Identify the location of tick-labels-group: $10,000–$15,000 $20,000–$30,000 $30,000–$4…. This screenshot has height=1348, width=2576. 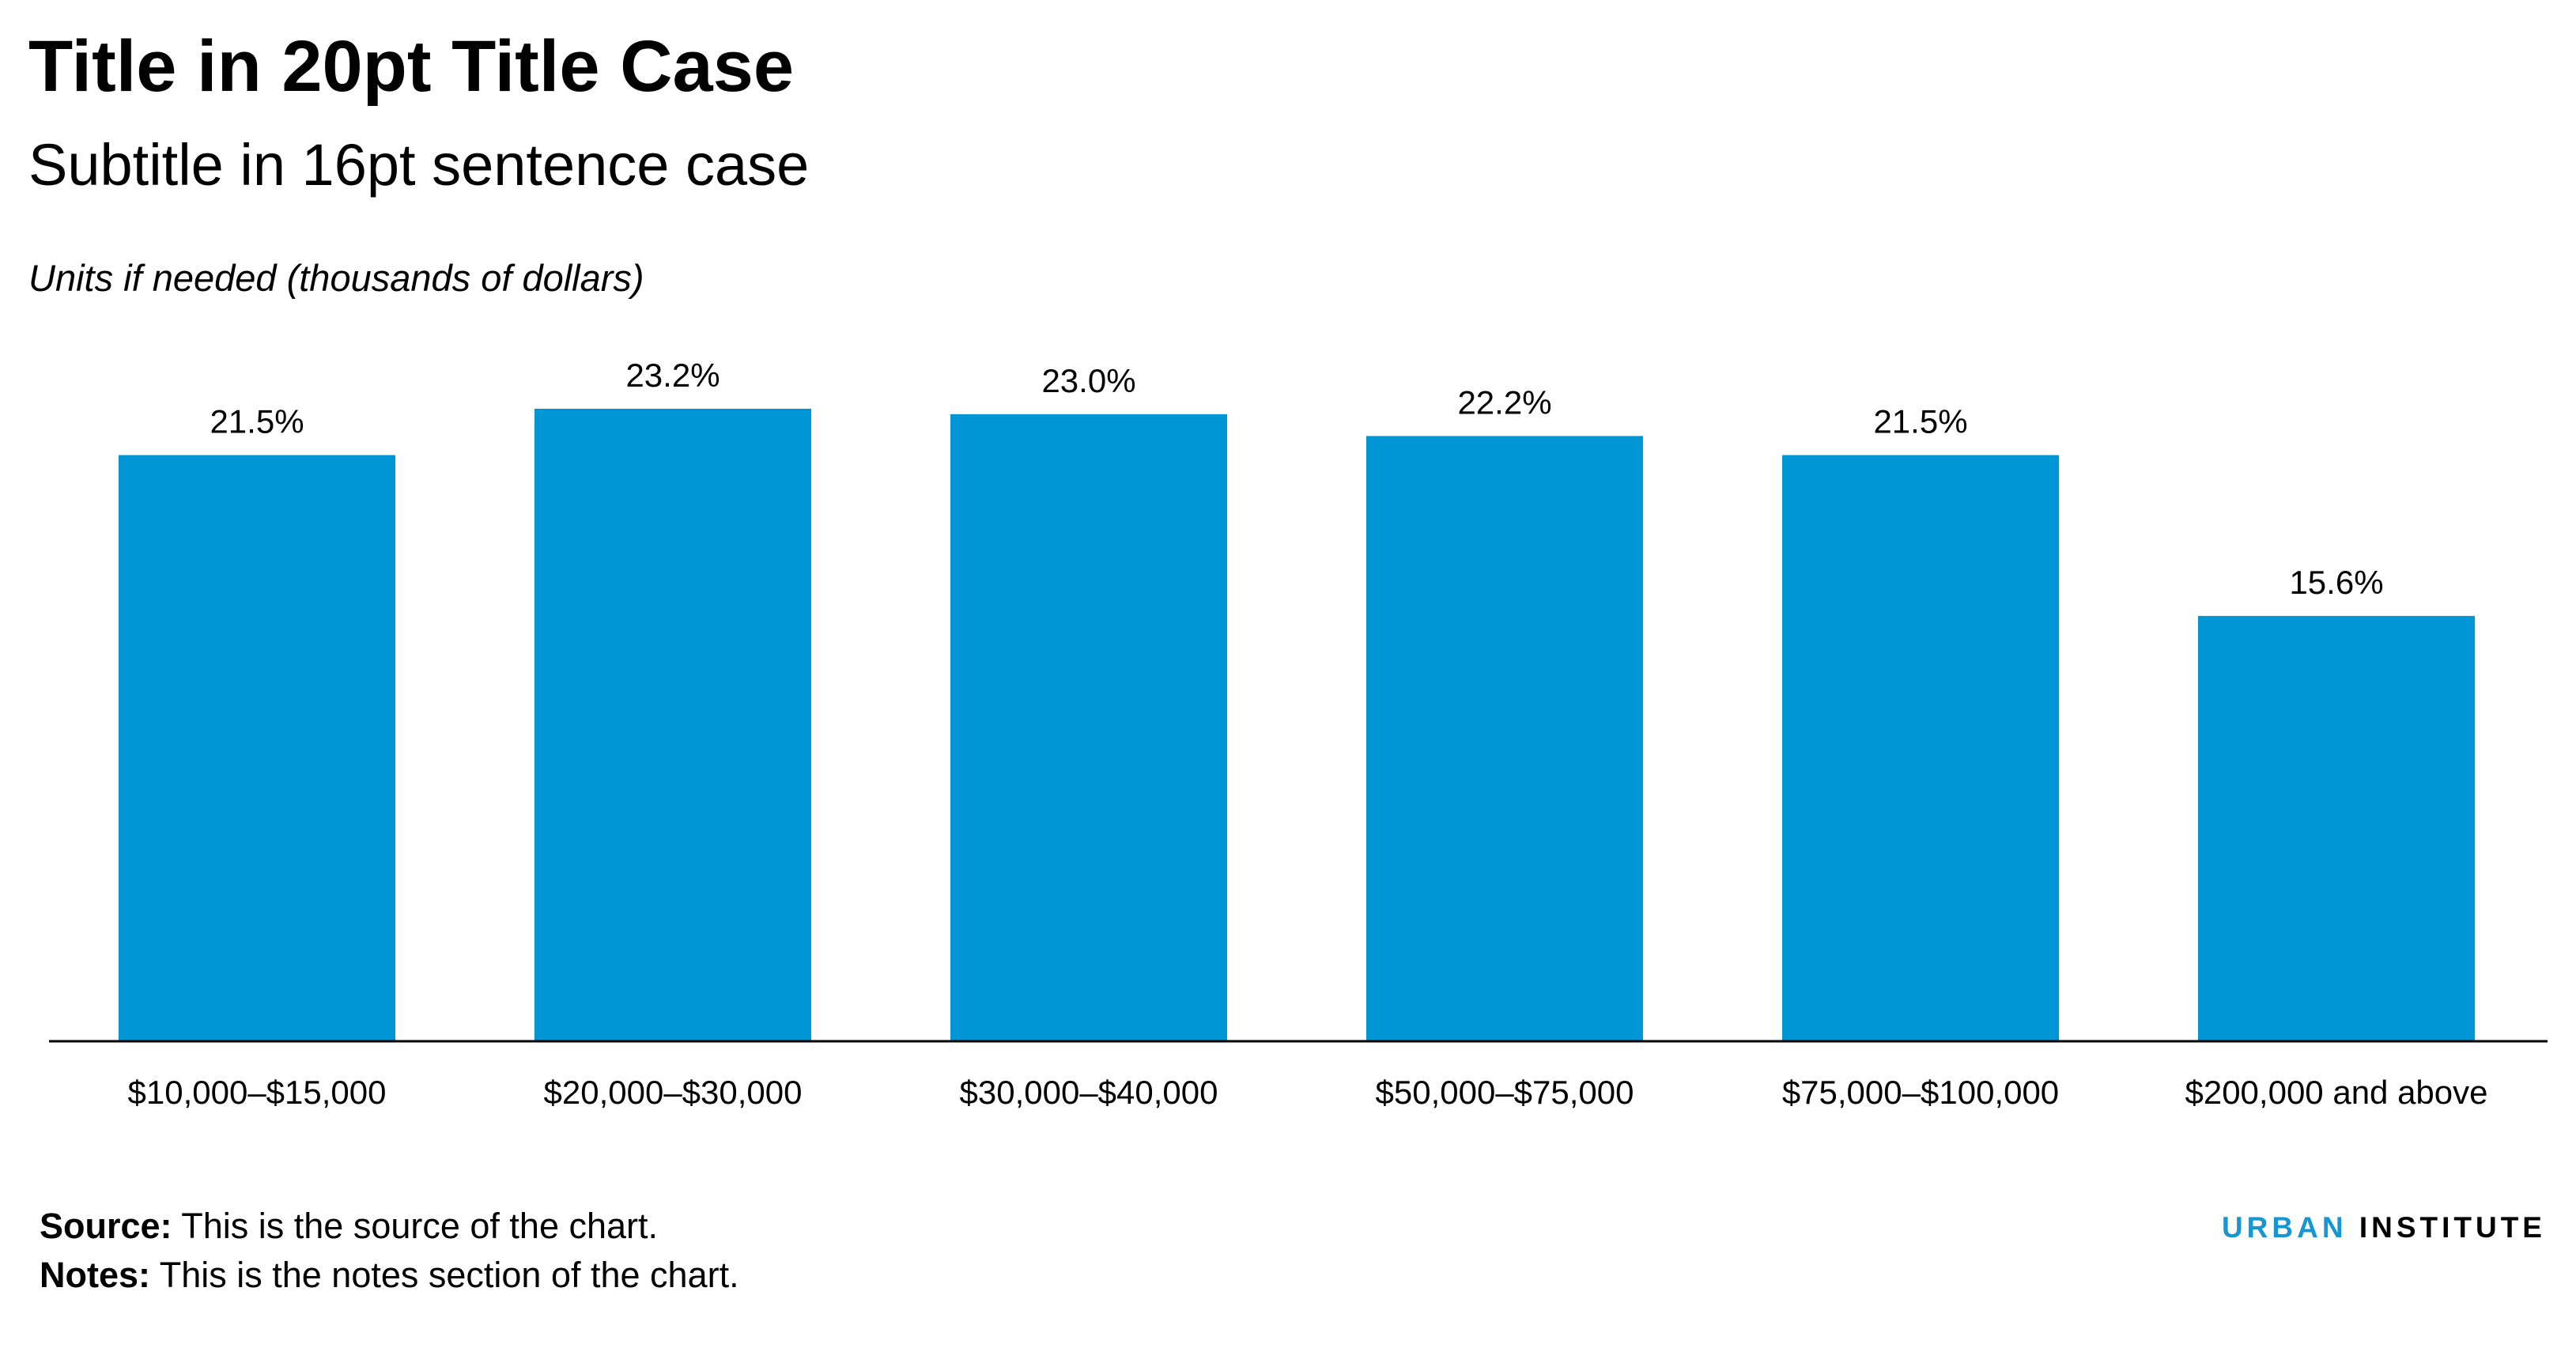
(1308, 1092).